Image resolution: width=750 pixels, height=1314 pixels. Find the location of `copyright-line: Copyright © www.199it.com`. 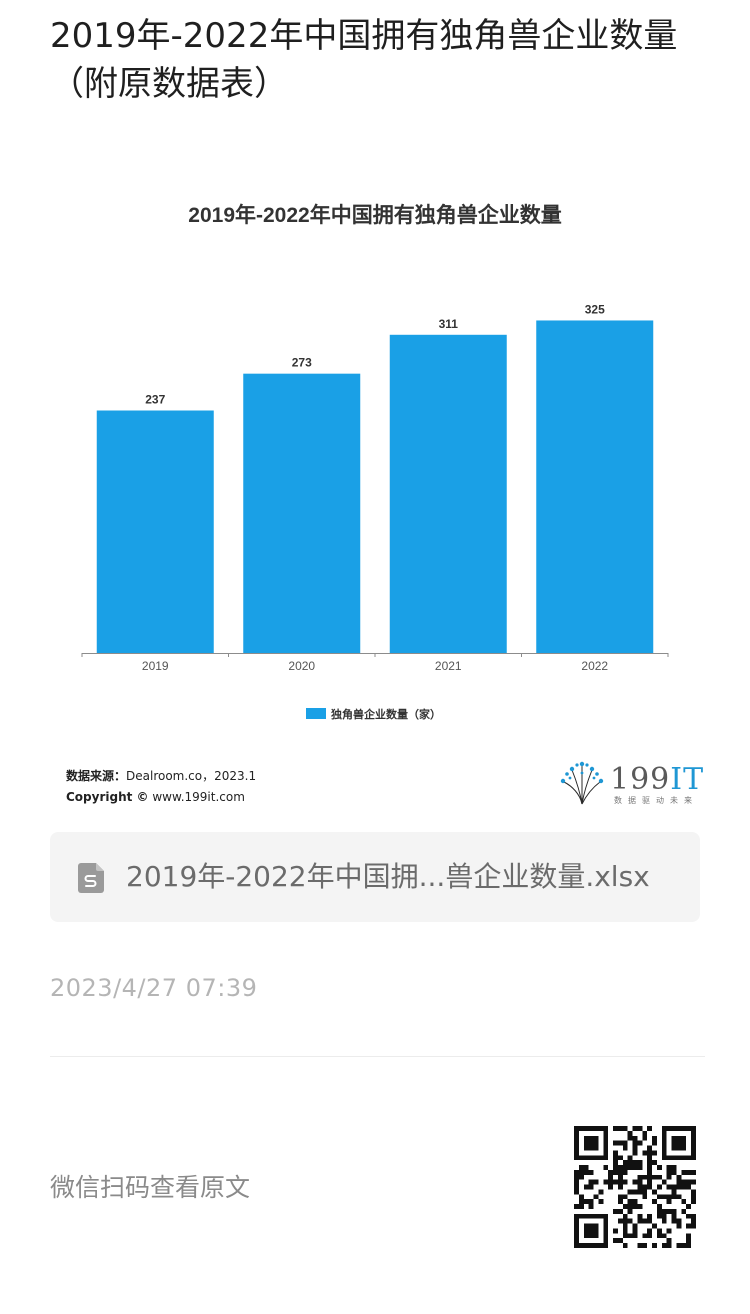

copyright-line: Copyright © www.199it.com is located at coordinates (161, 797).